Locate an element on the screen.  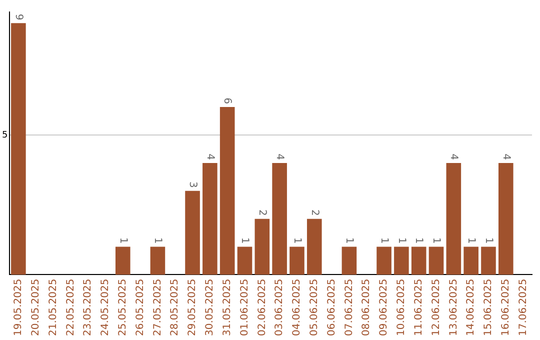
x-tick-label: 28.05.2025 is located at coordinates (175, 307).